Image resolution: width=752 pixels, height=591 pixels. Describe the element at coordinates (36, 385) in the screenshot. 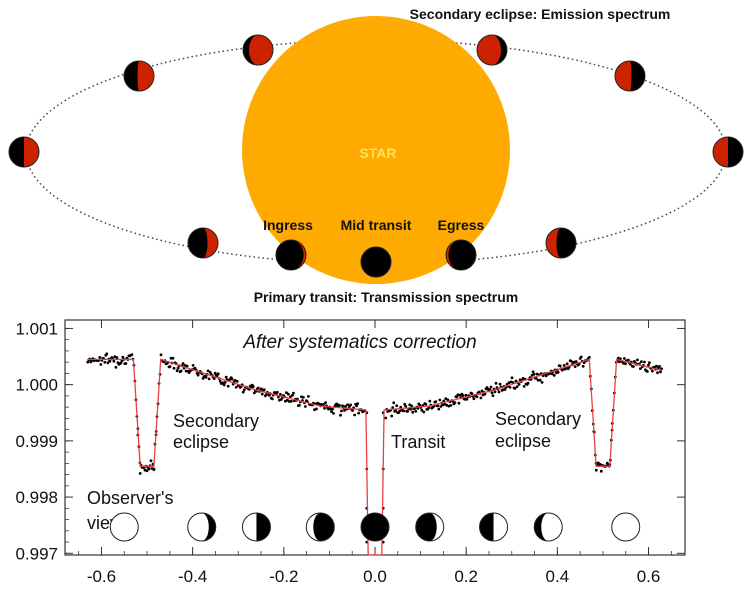

I see `y-tick-label: 1.000` at that location.